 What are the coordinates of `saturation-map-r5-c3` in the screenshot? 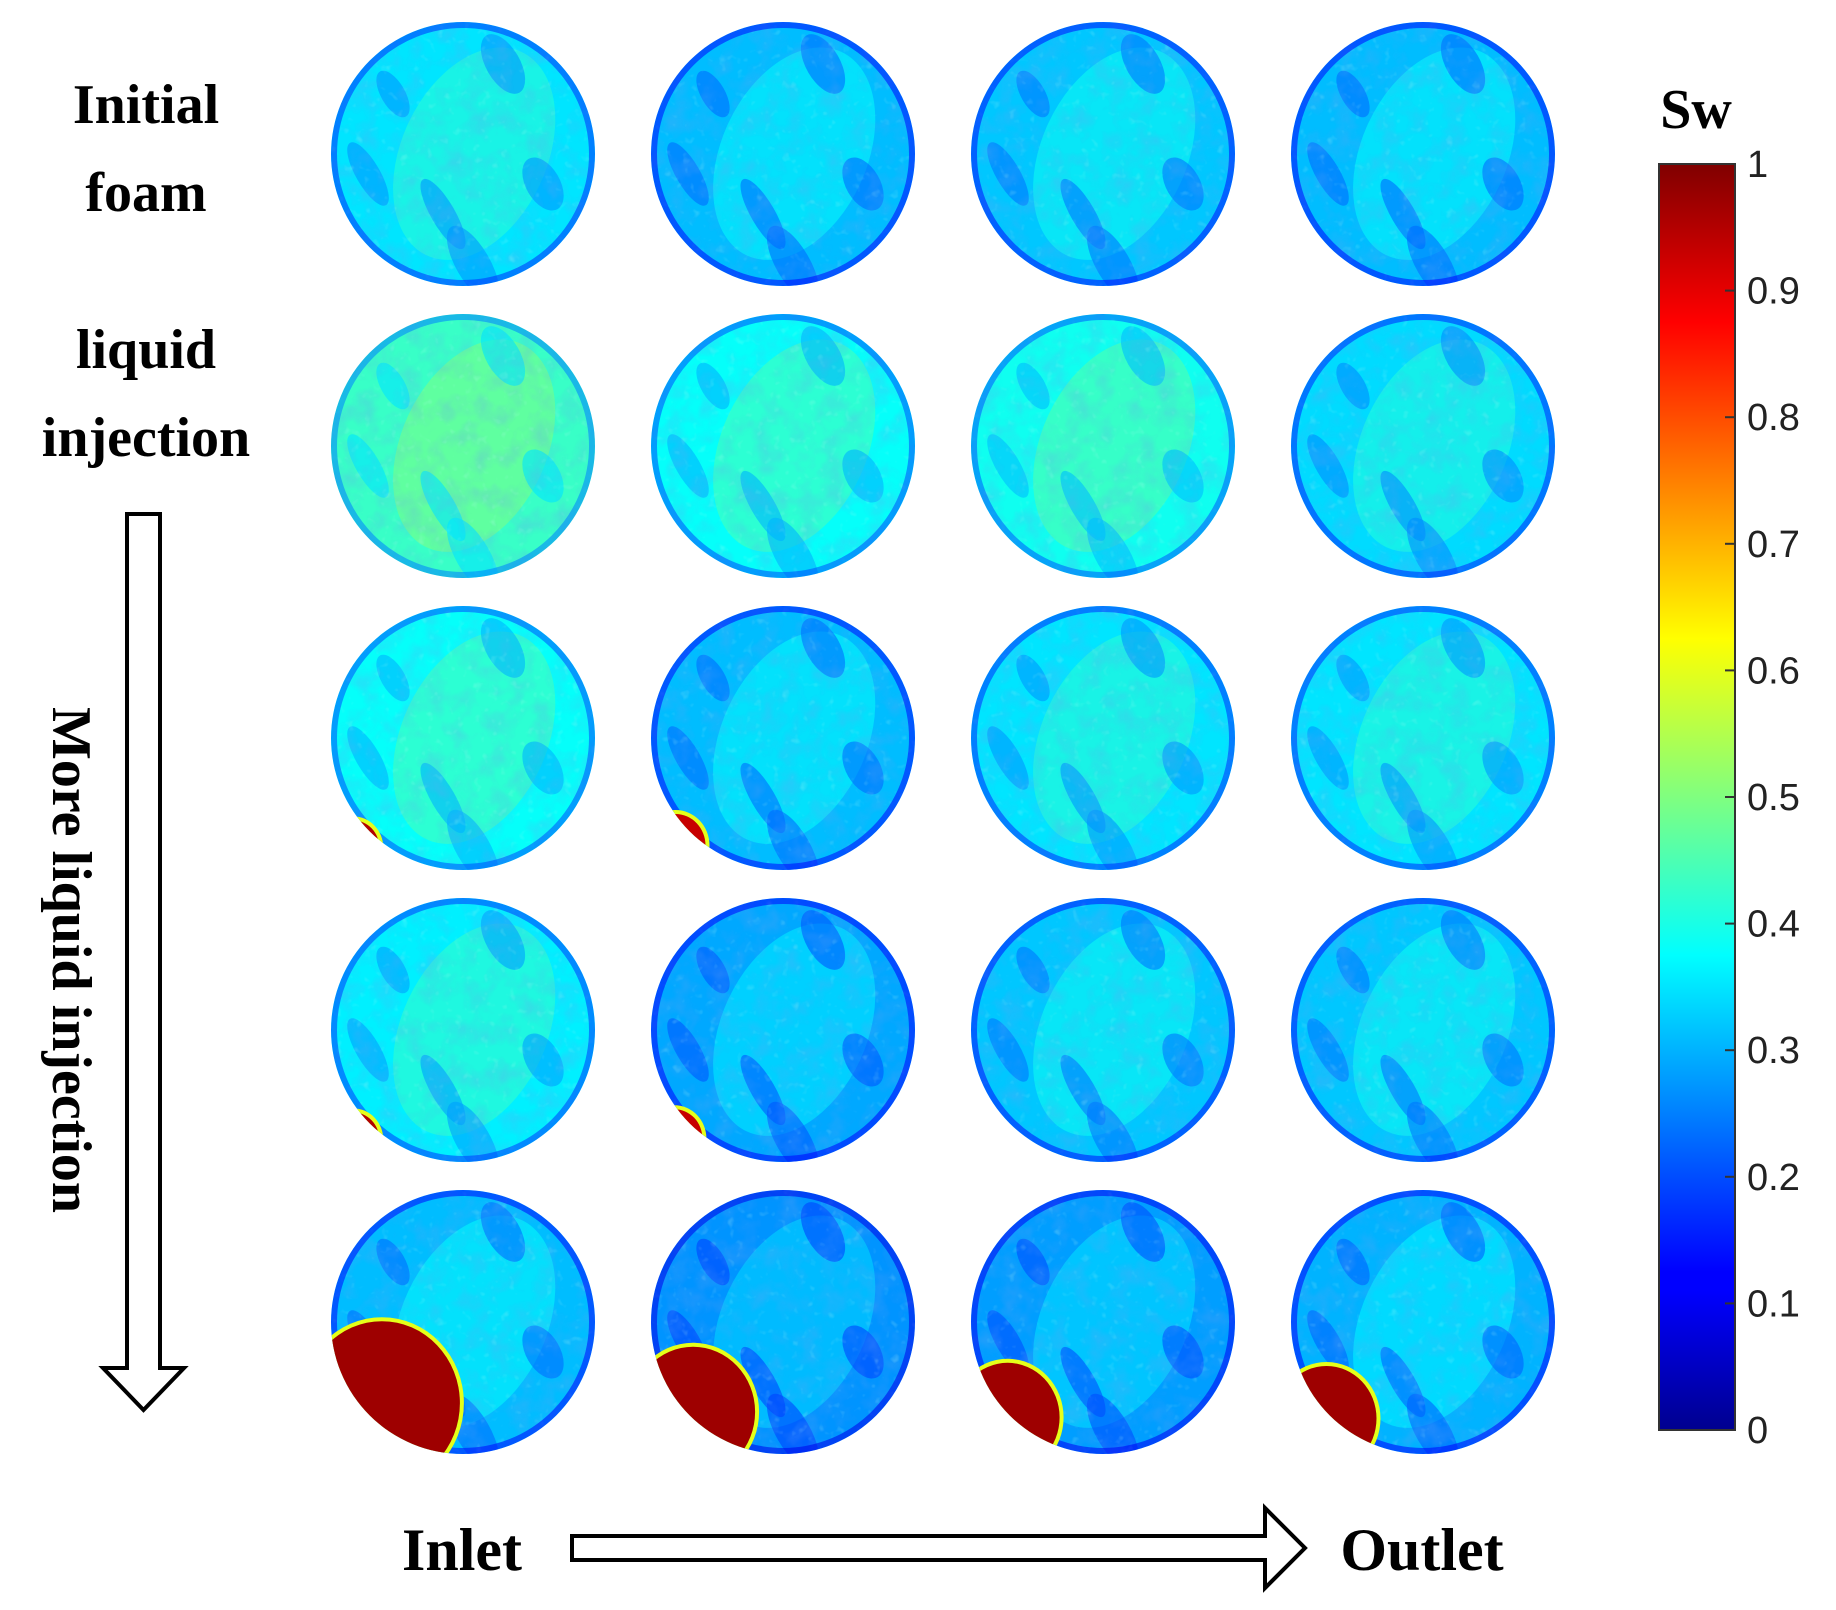 It's located at (1103, 1322).